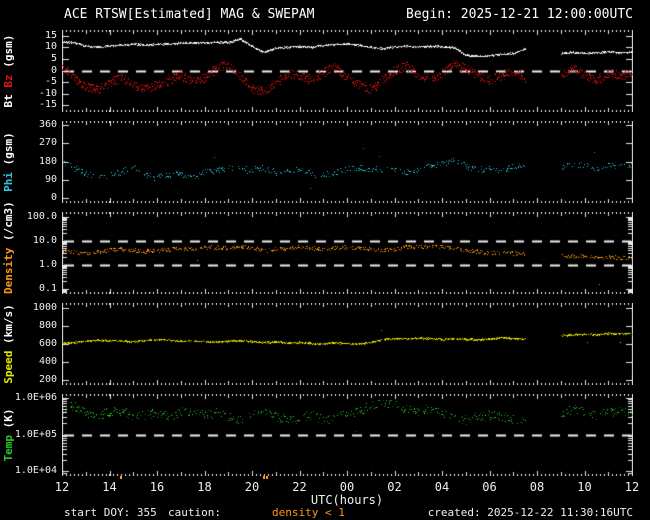  What do you see at coordinates (47, 161) in the screenshot?
I see `phi-ytick-label: 180` at bounding box center [47, 161].